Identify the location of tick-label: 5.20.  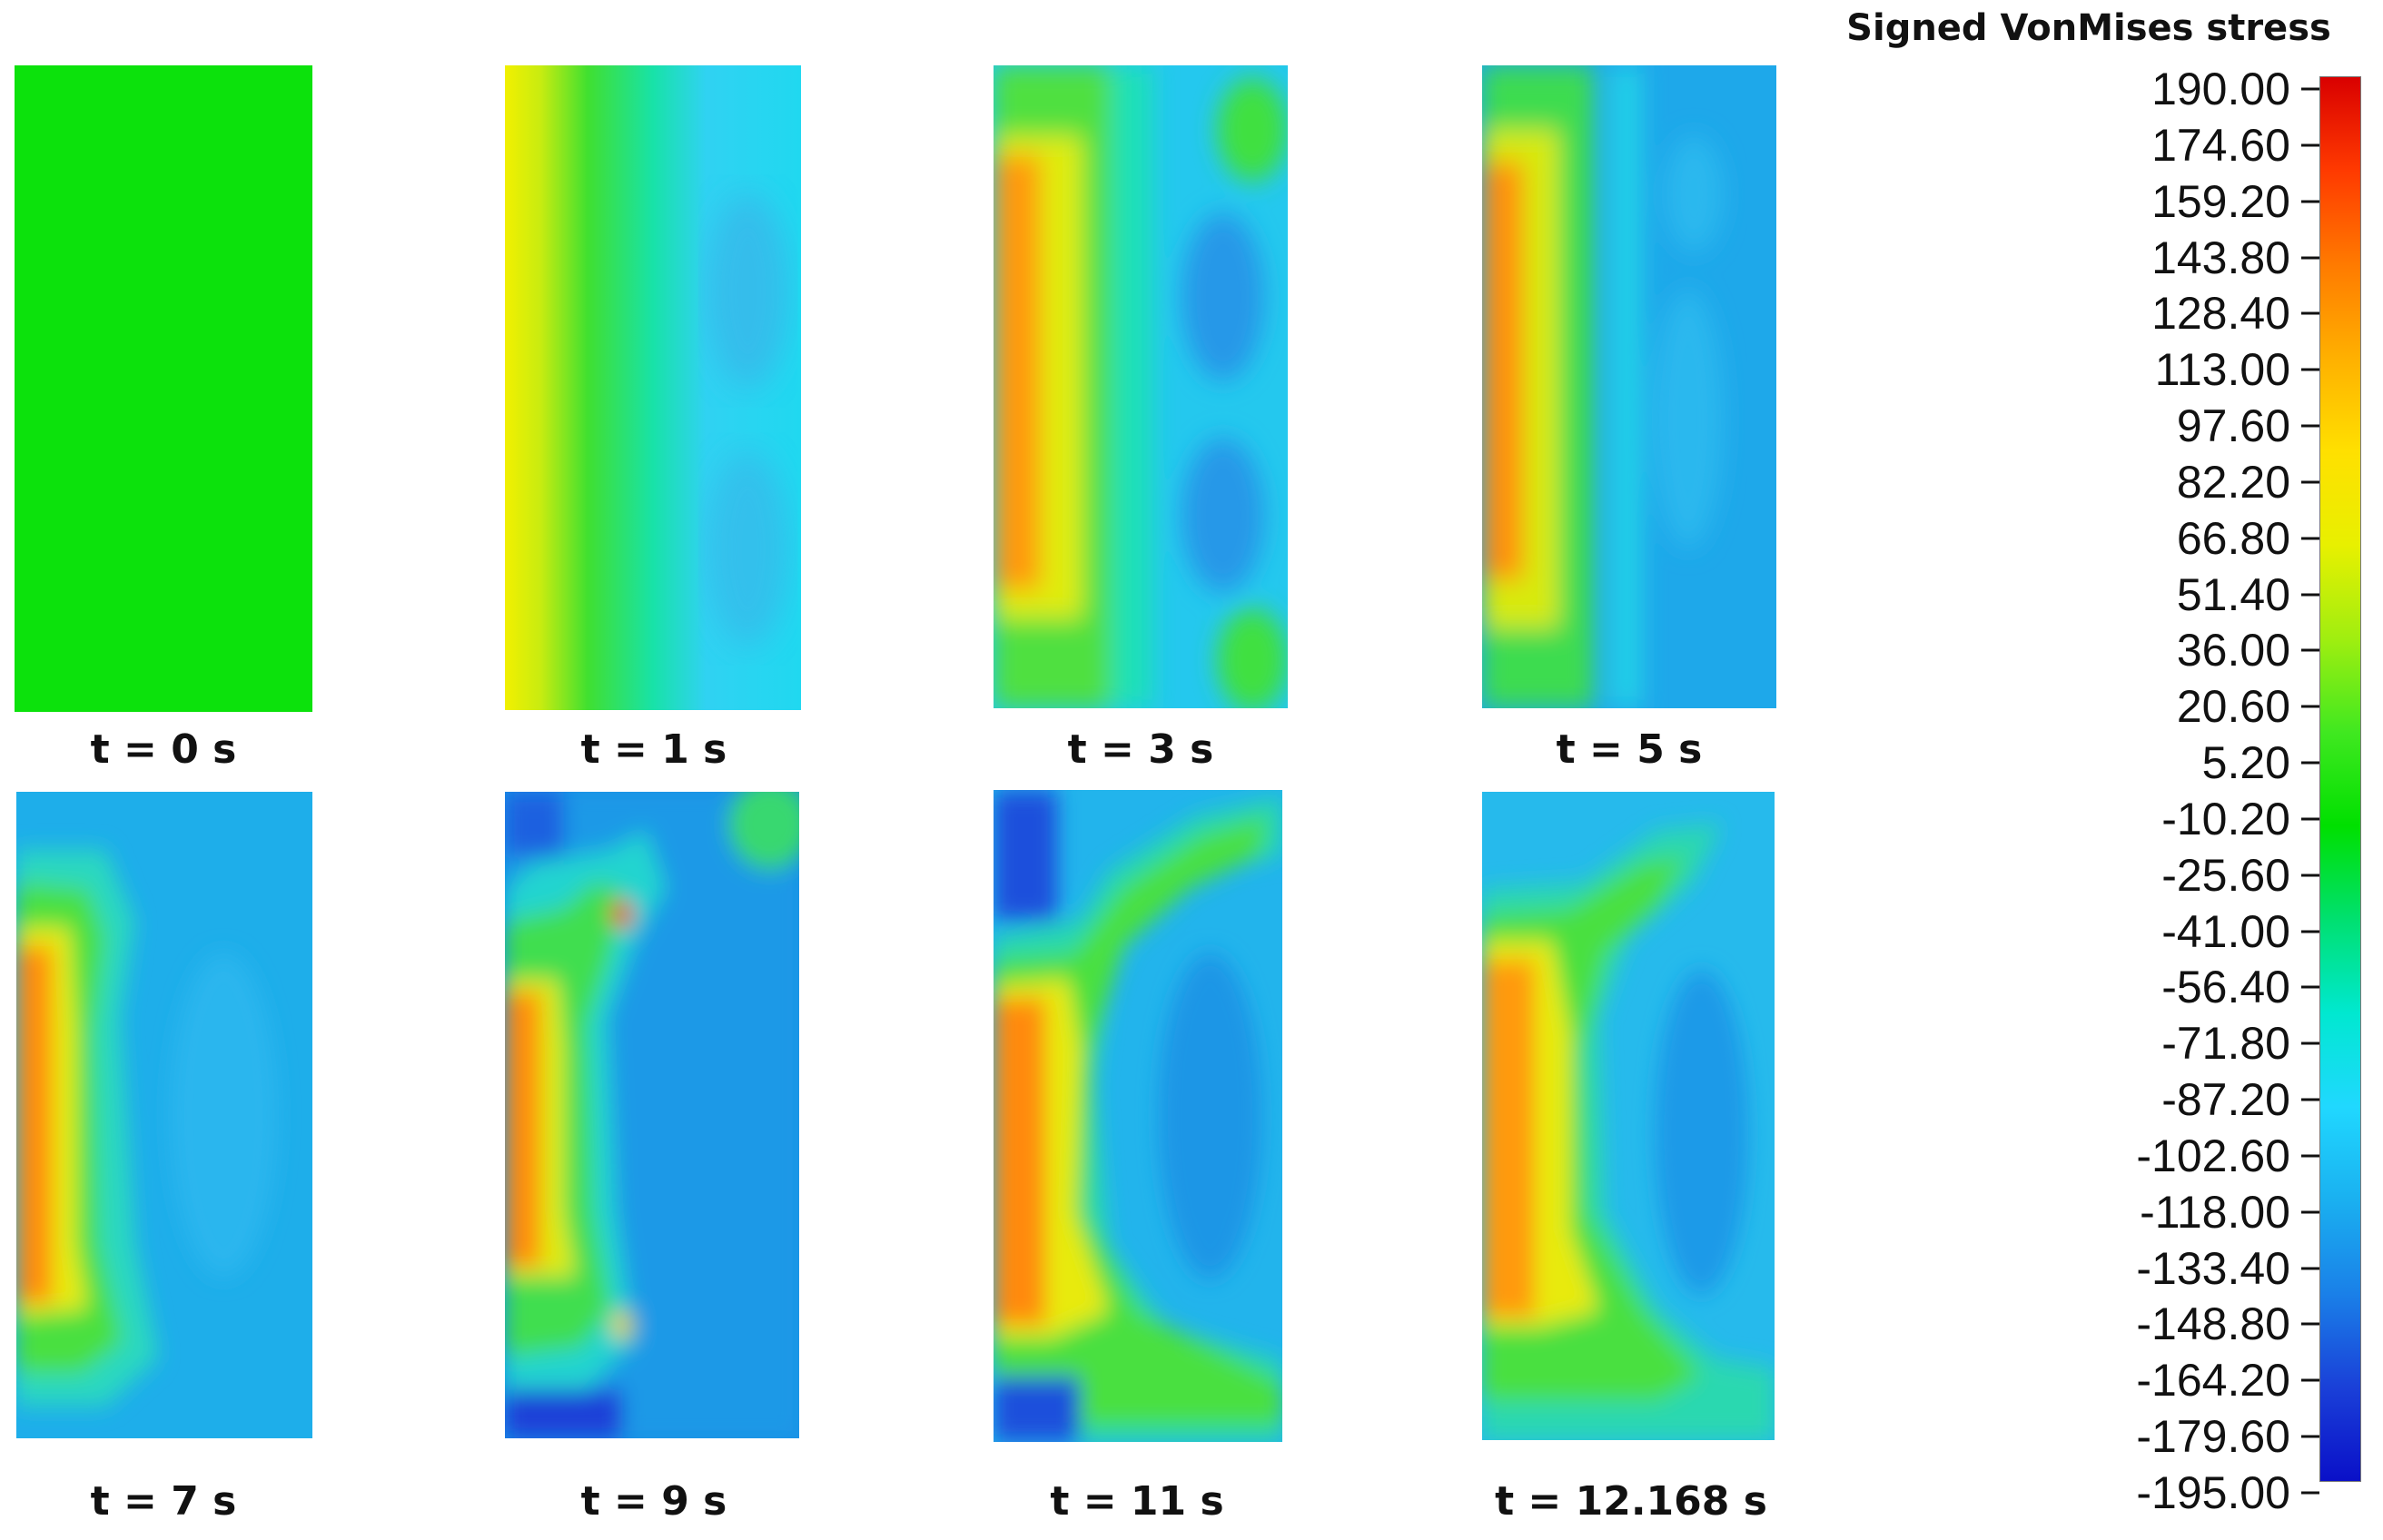
(2245, 763).